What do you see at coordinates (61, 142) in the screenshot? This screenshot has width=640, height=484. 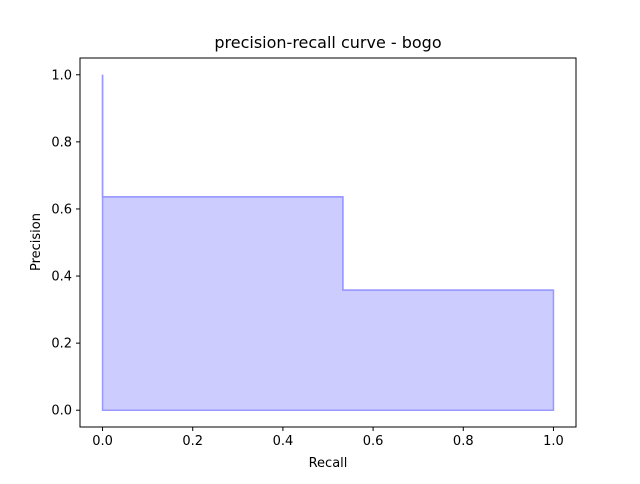 I see `y-tick-label: 0.8` at bounding box center [61, 142].